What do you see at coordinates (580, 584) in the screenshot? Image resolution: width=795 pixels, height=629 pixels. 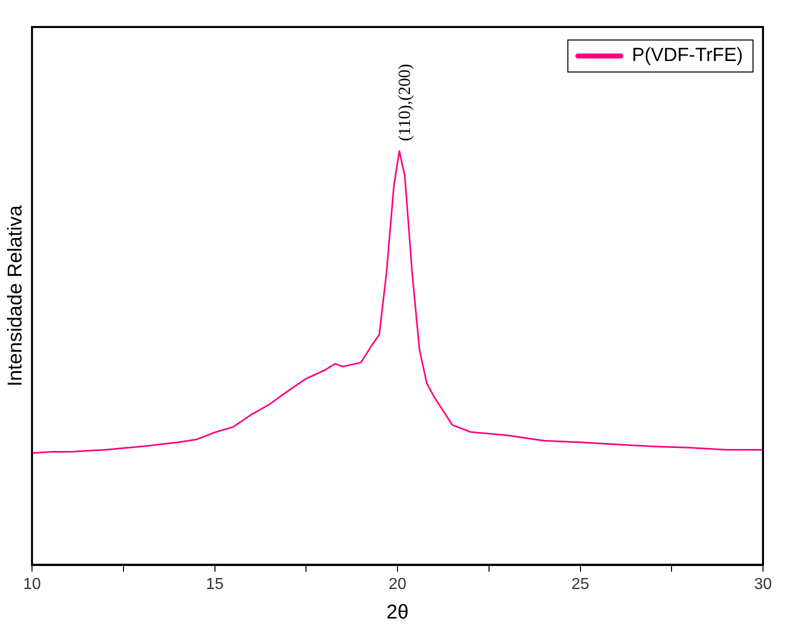 I see `x-tick-label: 25` at bounding box center [580, 584].